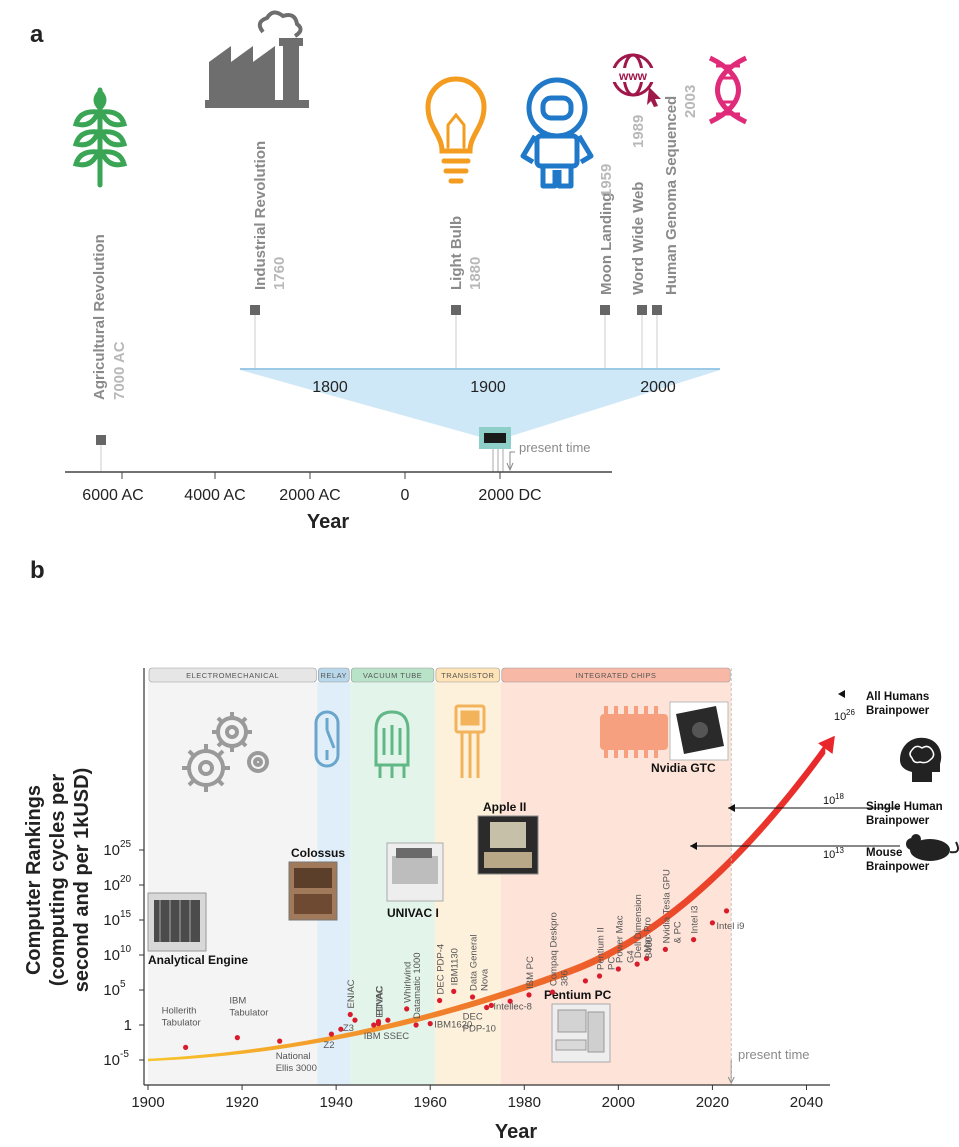 This screenshot has width=959, height=1147. Describe the element at coordinates (826, 744) in the screenshot. I see `trend-arrowhead` at that location.